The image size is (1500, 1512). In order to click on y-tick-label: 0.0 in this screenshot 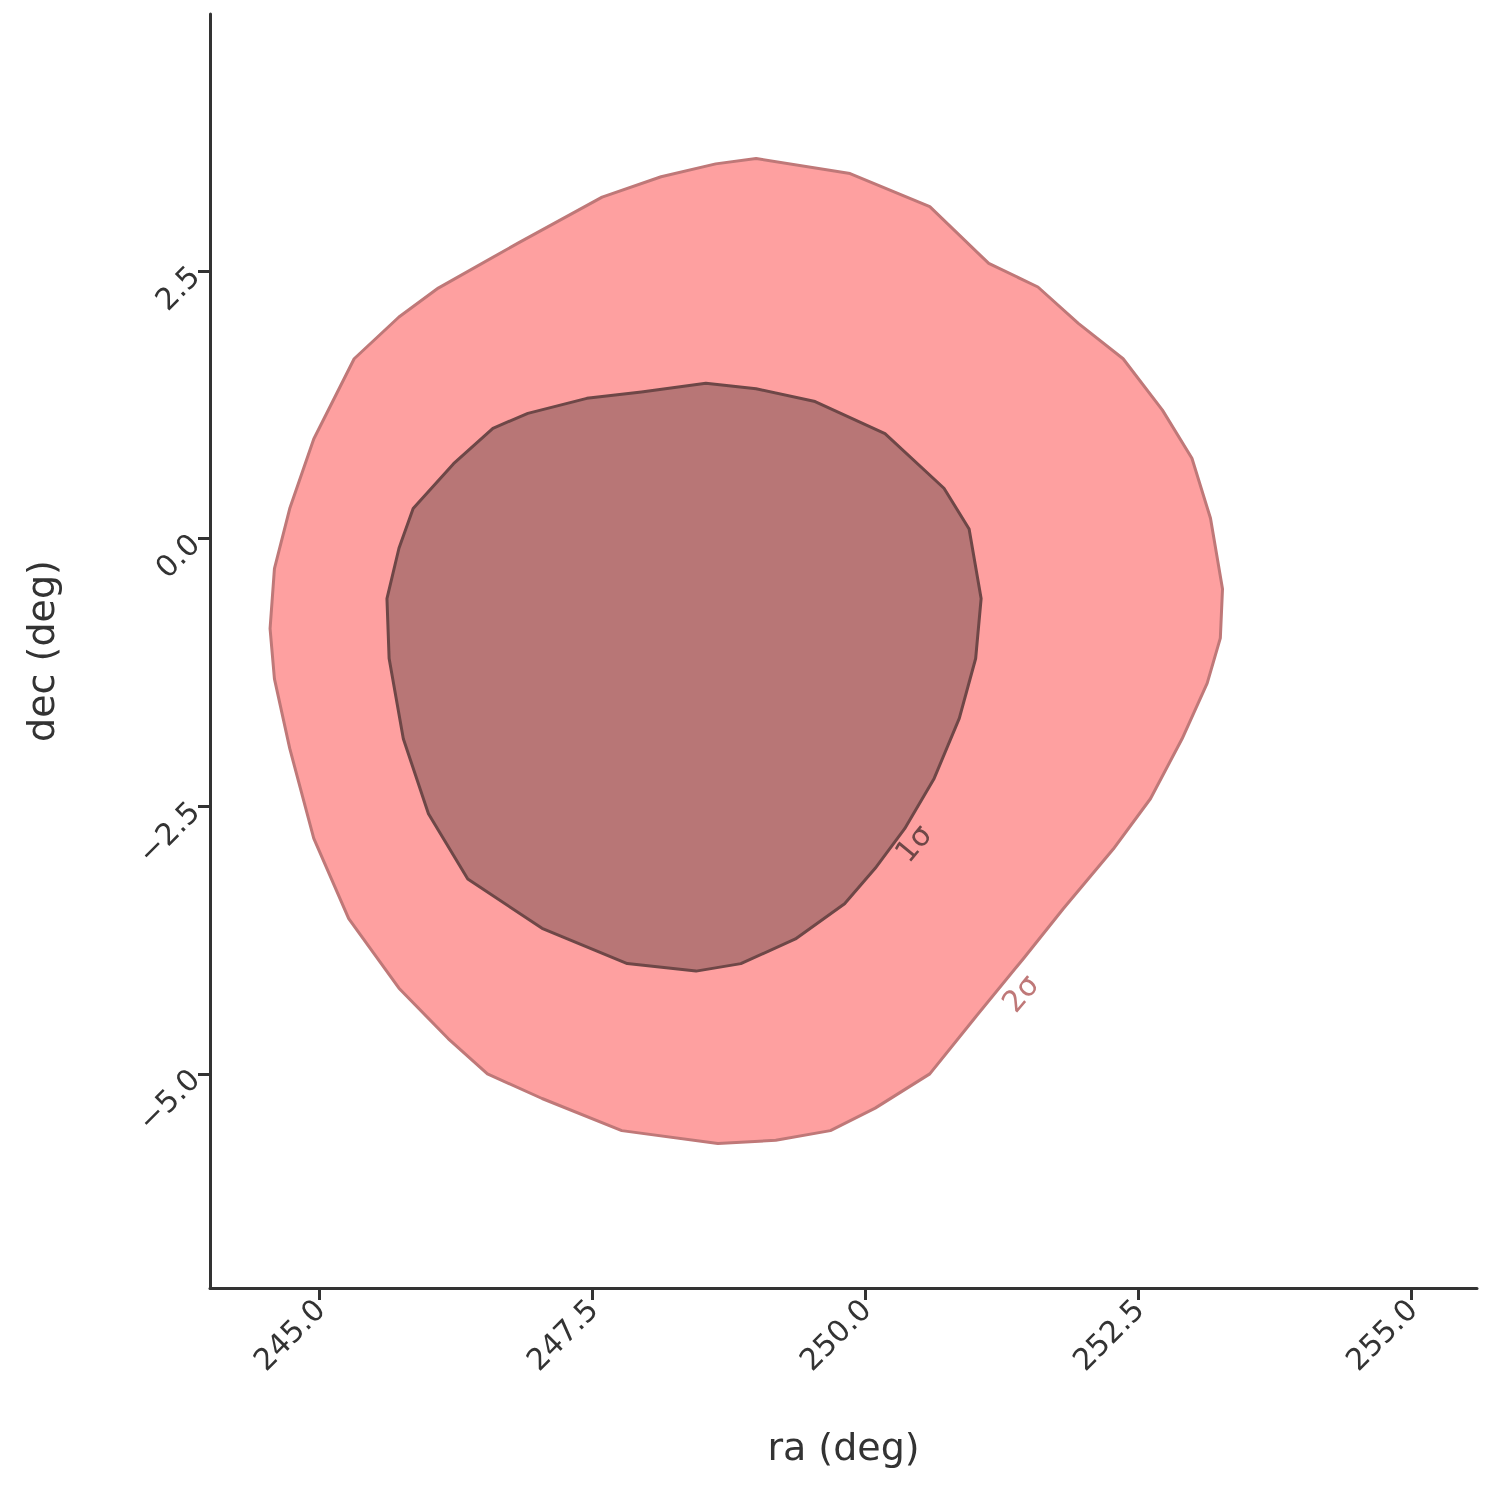, I will do `click(177, 555)`.